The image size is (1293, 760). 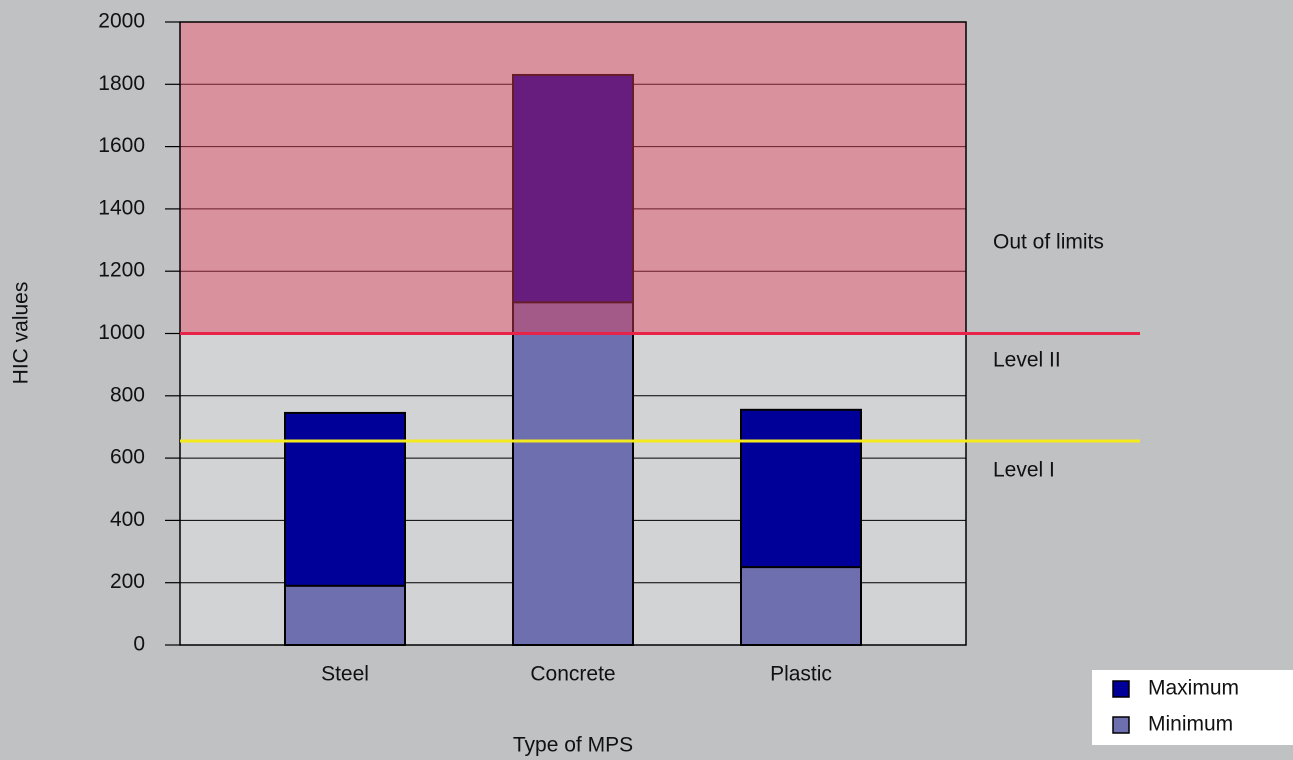 What do you see at coordinates (345, 674) in the screenshot?
I see `x-tick-label: Steel` at bounding box center [345, 674].